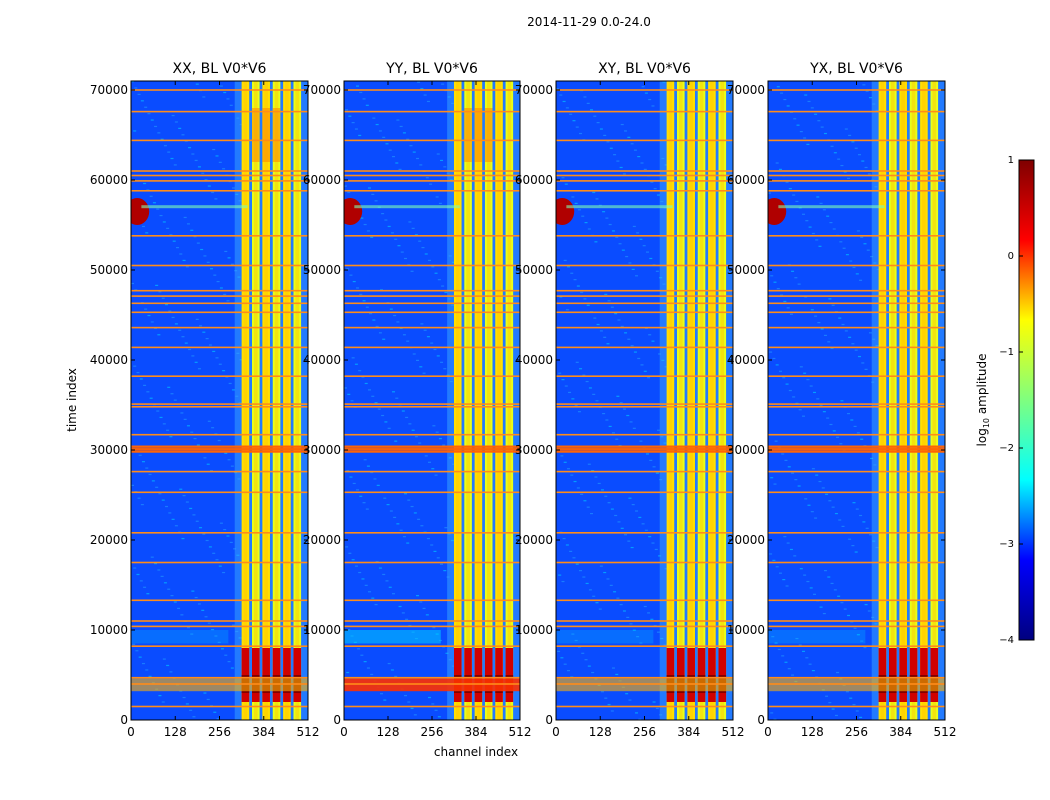  I want to click on y-tick-label: 20000, so click(746, 540).